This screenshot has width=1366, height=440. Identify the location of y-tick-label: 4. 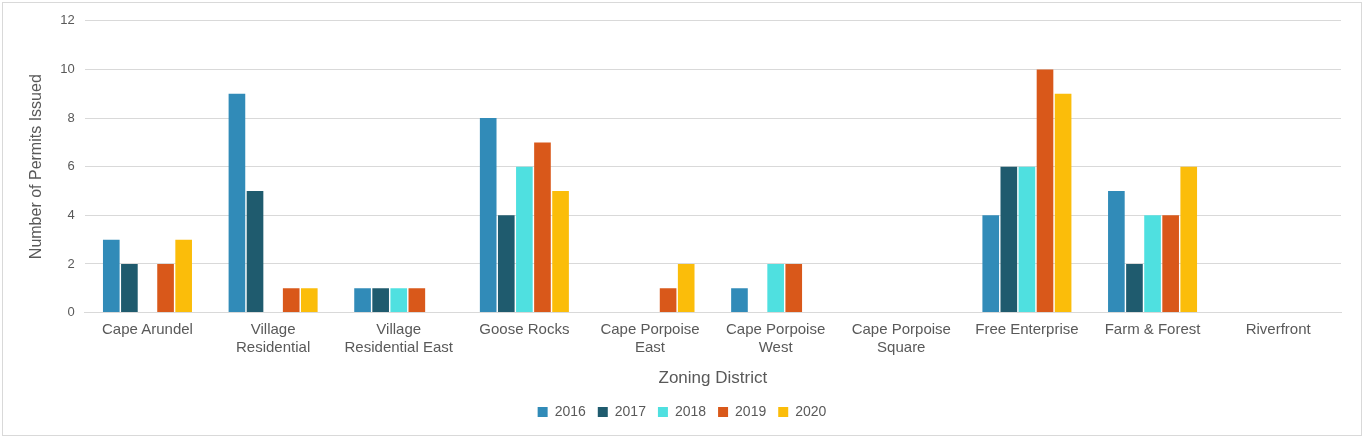
(71, 214).